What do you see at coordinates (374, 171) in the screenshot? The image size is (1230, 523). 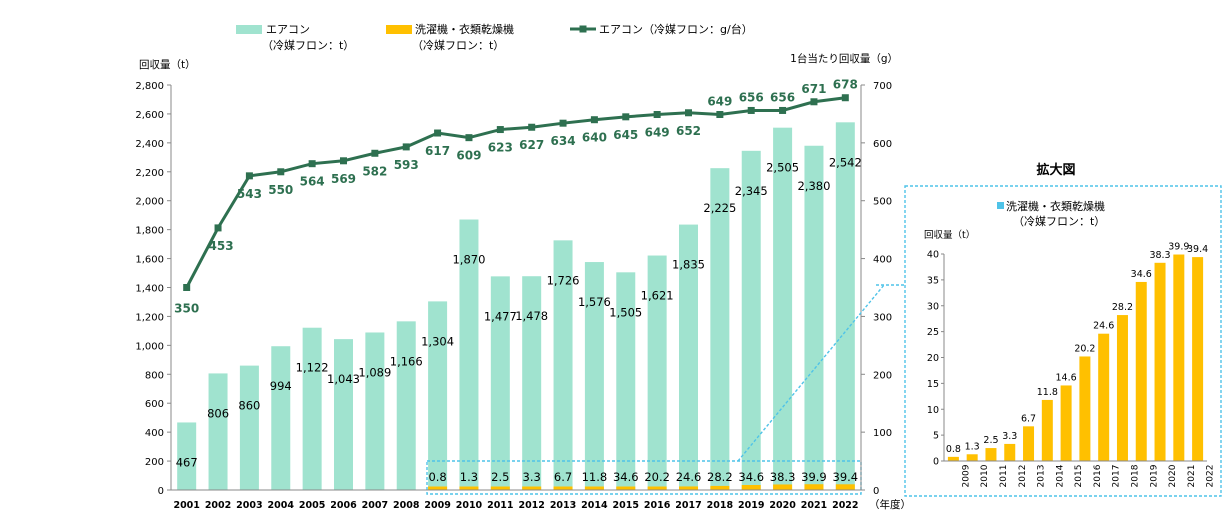 I see `line-point-label: 582` at bounding box center [374, 171].